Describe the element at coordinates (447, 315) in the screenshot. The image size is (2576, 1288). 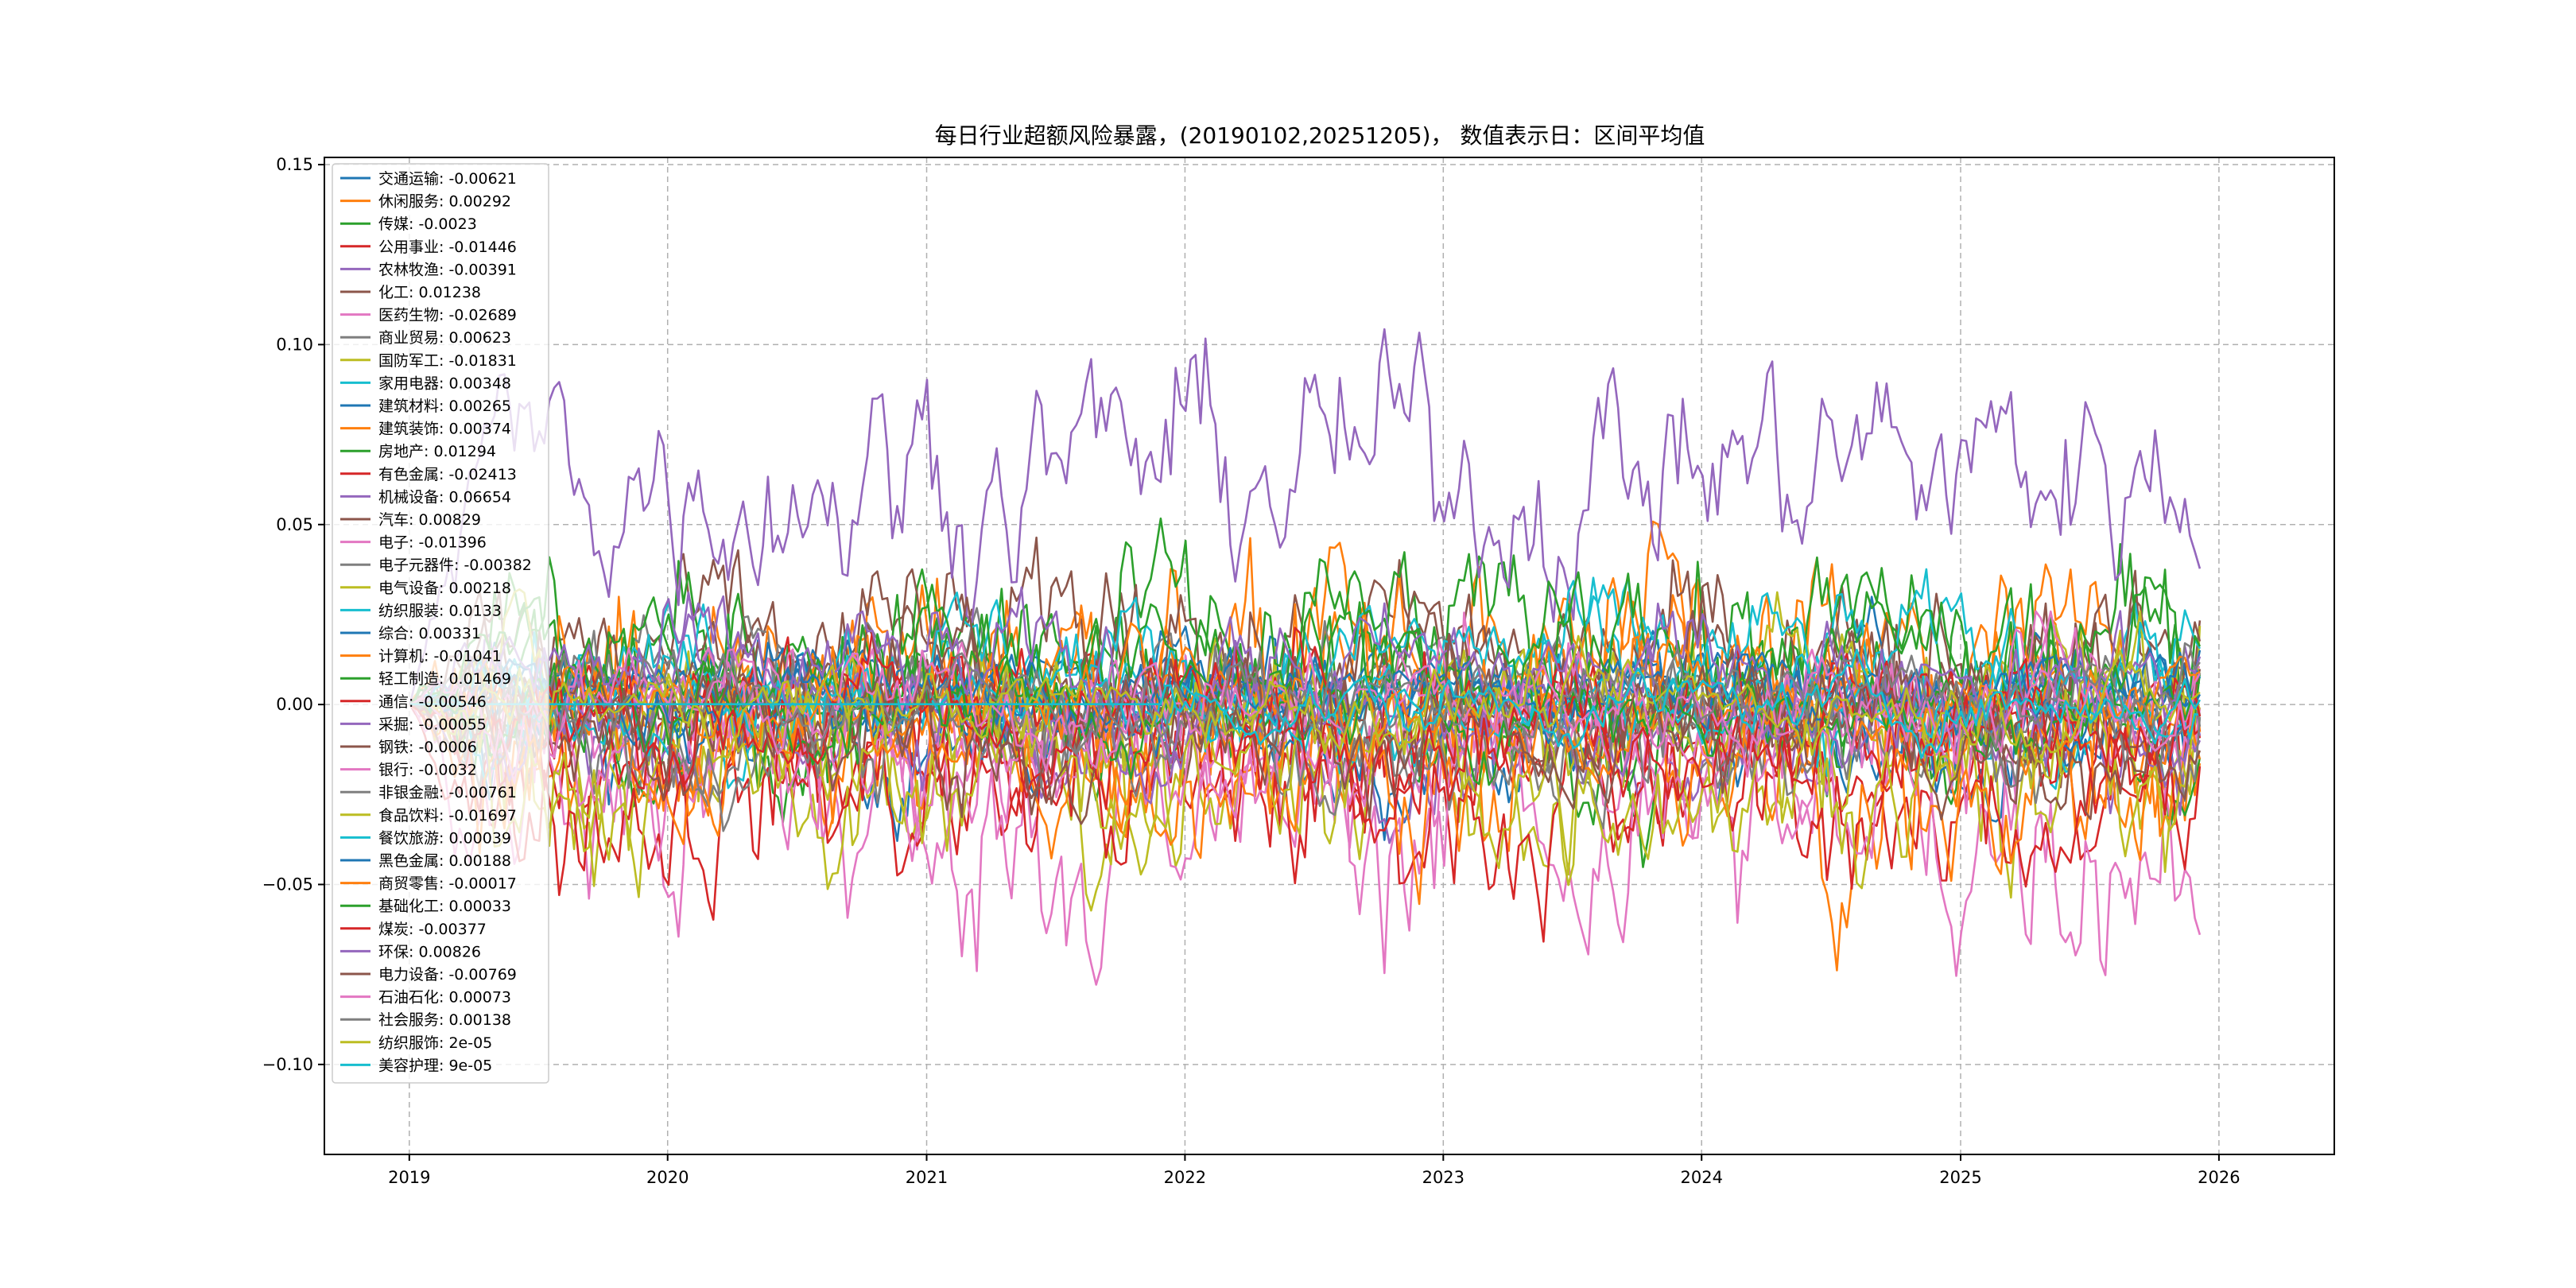
I see `legend-label: 医药生物: -0.02689` at that location.